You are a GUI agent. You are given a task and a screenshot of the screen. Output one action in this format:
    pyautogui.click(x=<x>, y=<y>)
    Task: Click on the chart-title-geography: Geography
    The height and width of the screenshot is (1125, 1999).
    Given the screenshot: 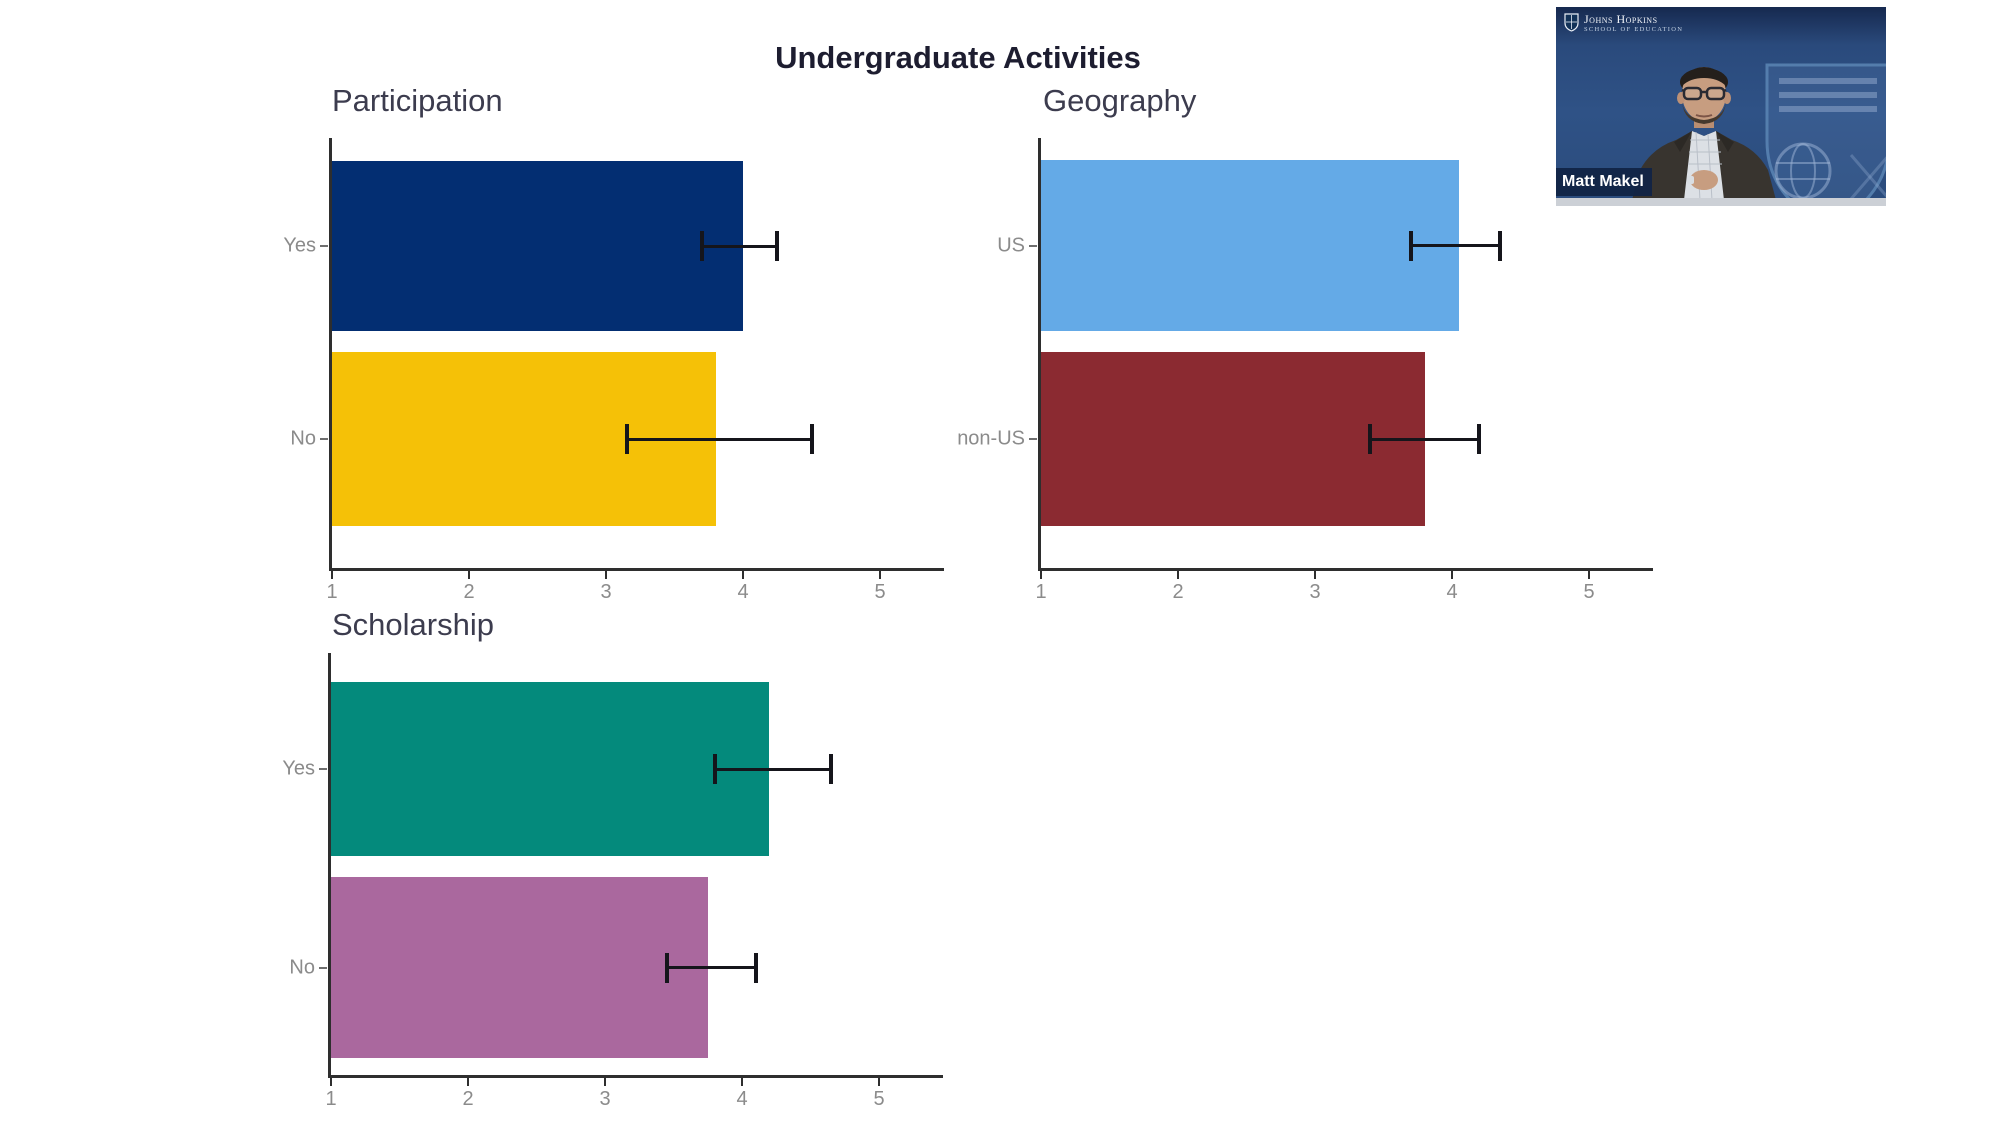 What is the action you would take?
    pyautogui.click(x=1120, y=100)
    